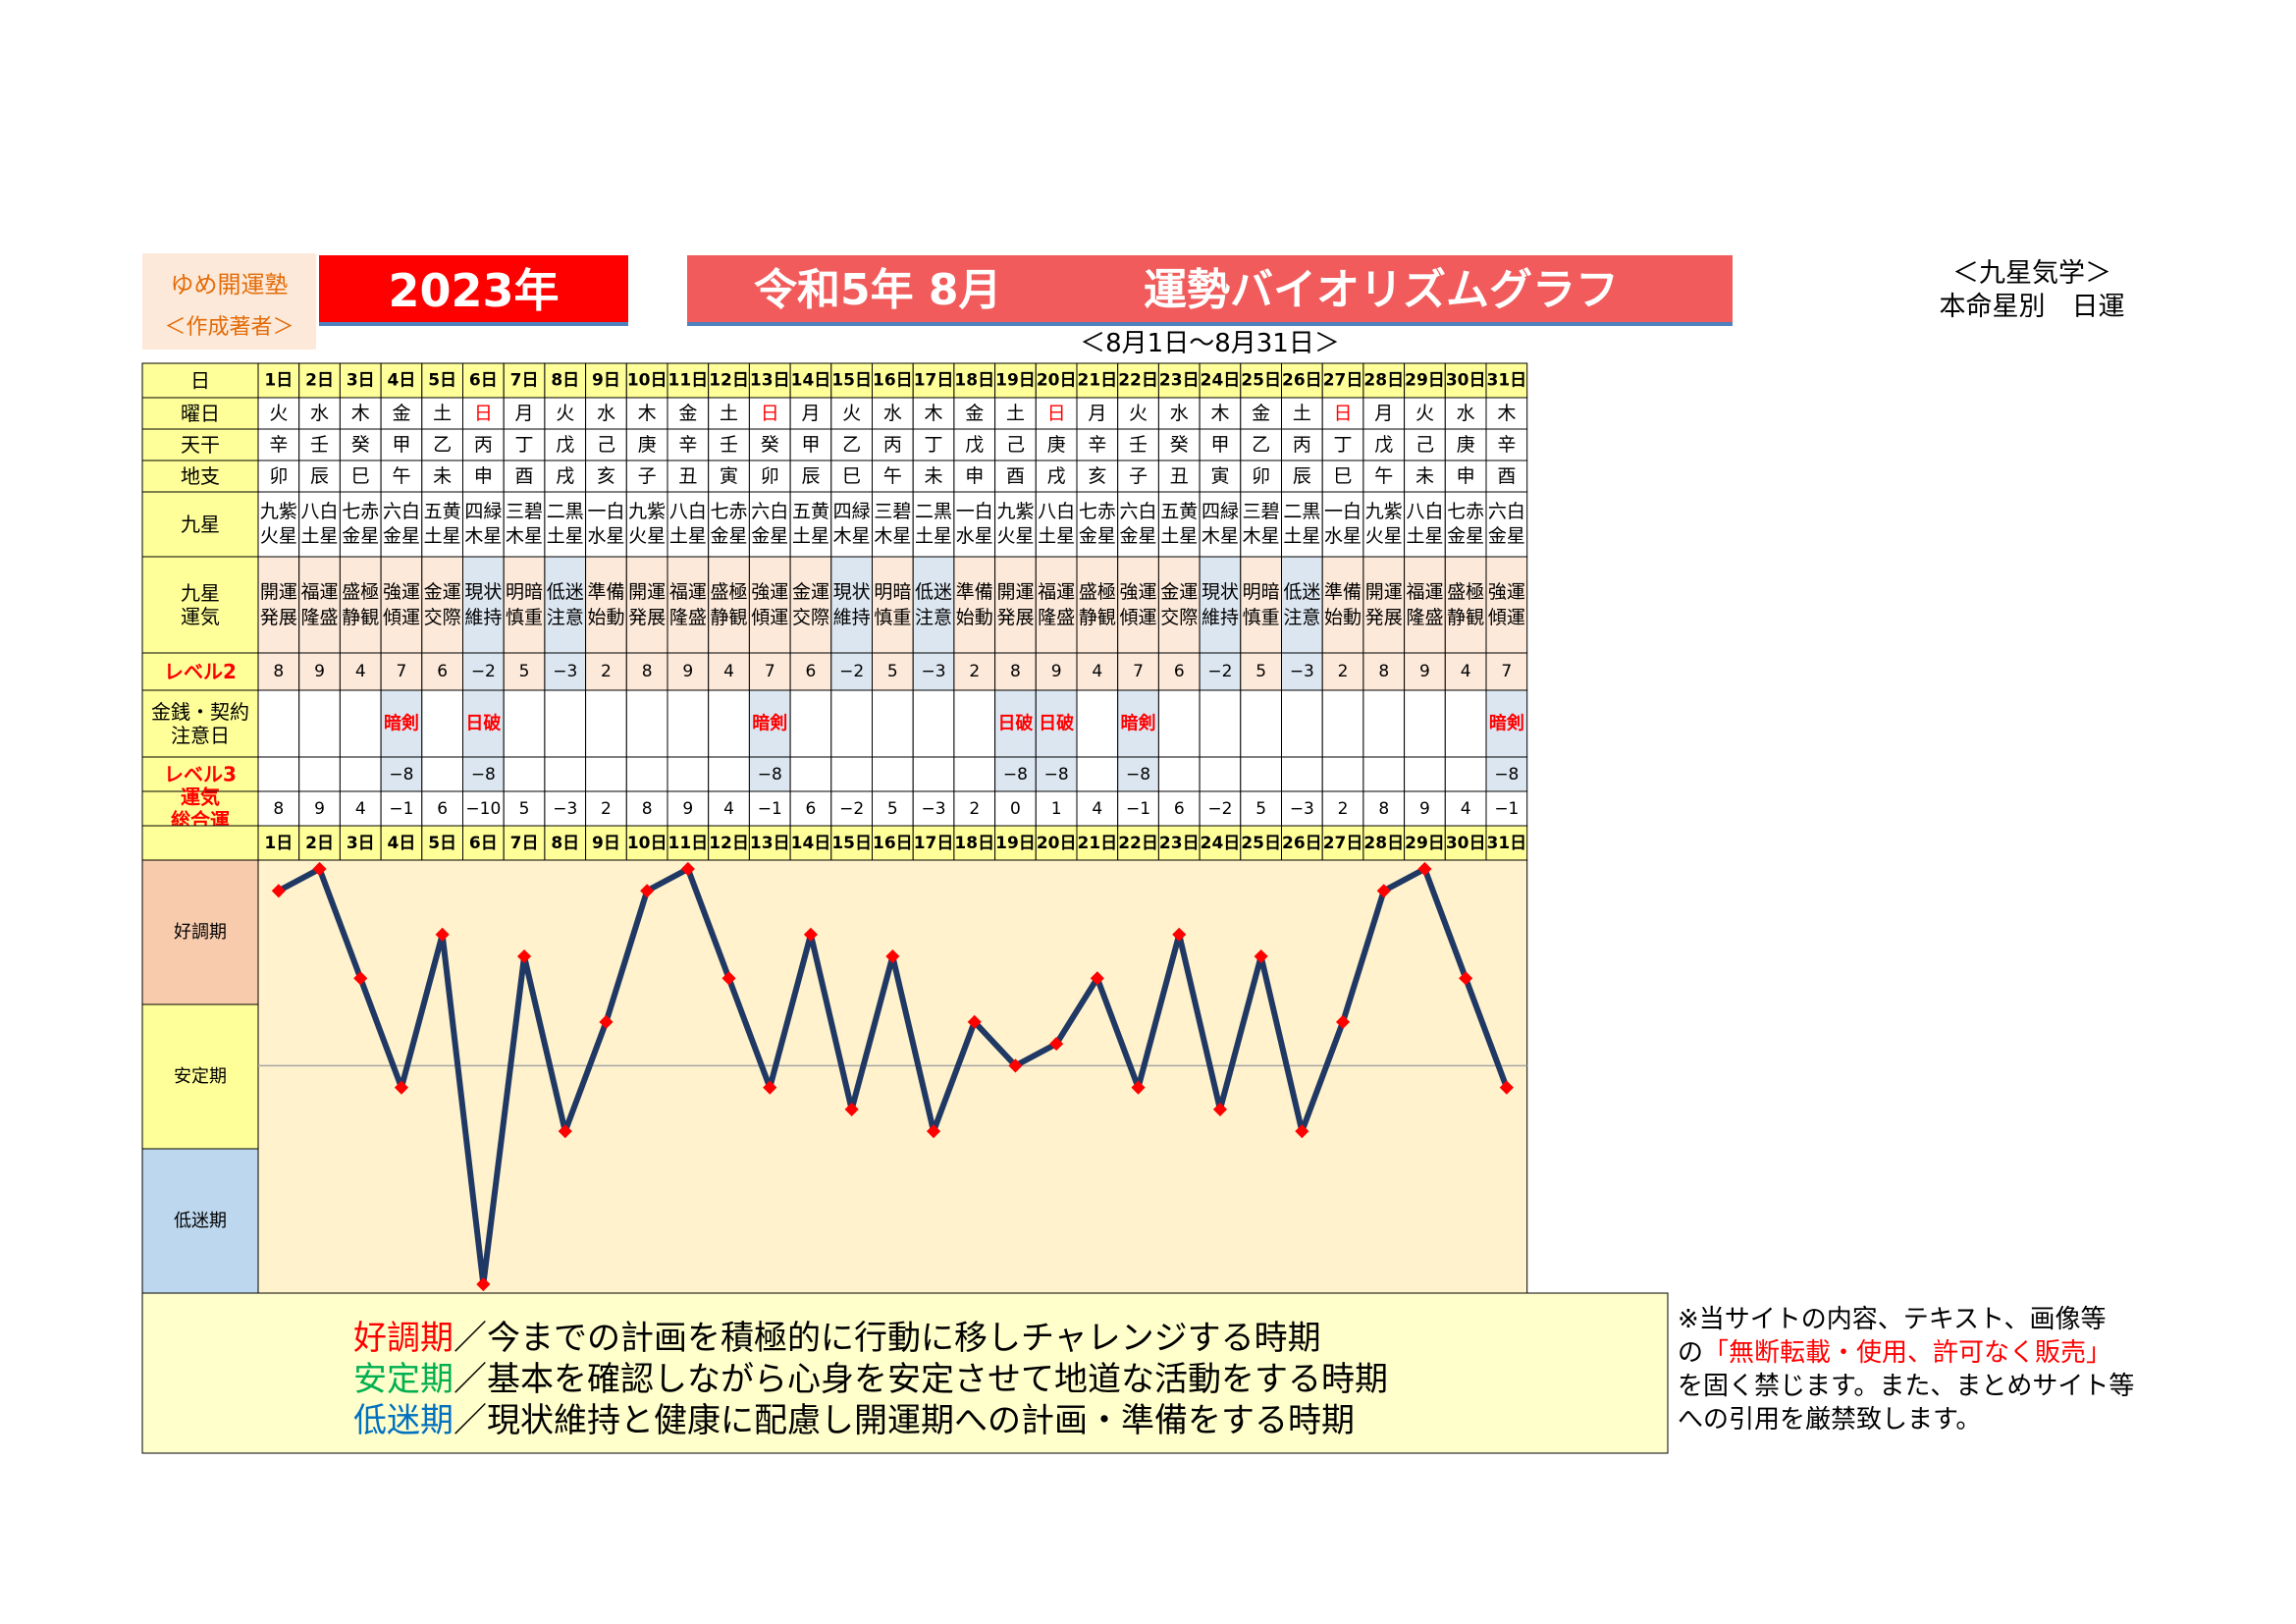  Describe the element at coordinates (1302, 592) in the screenshot. I see `fortune-label-top: 低迷` at that location.